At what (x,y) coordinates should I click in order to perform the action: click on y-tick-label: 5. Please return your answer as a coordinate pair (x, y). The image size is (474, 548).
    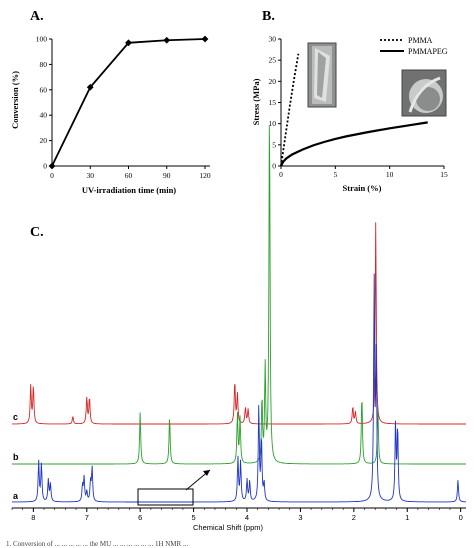
    Looking at the image, I should click on (274, 144).